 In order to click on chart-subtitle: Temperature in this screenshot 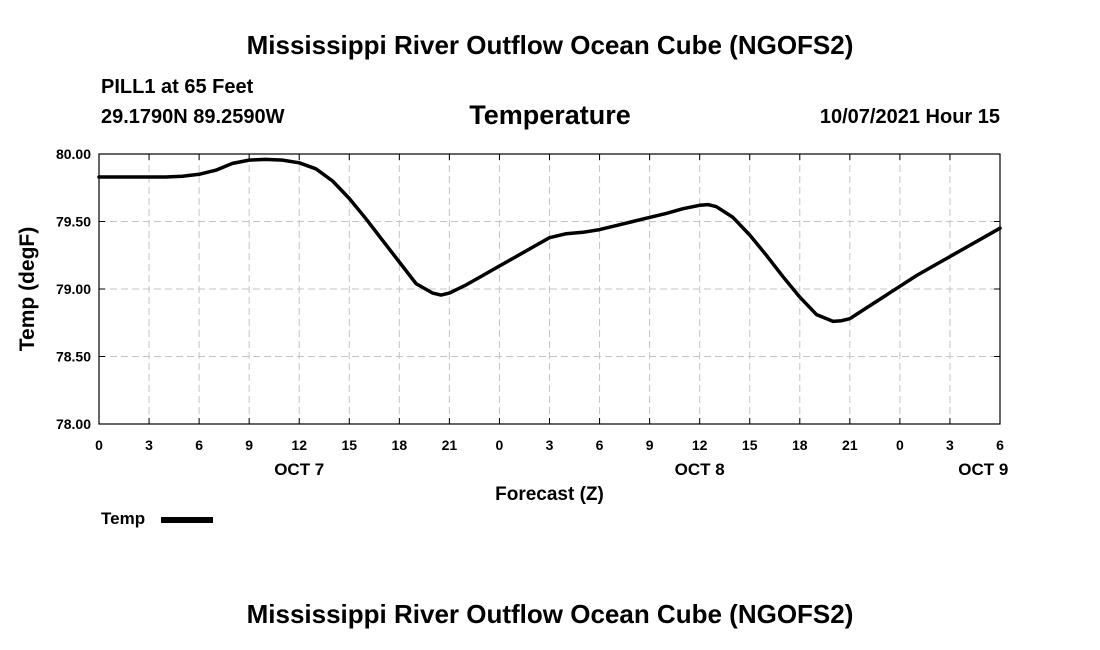, I will do `click(550, 115)`.